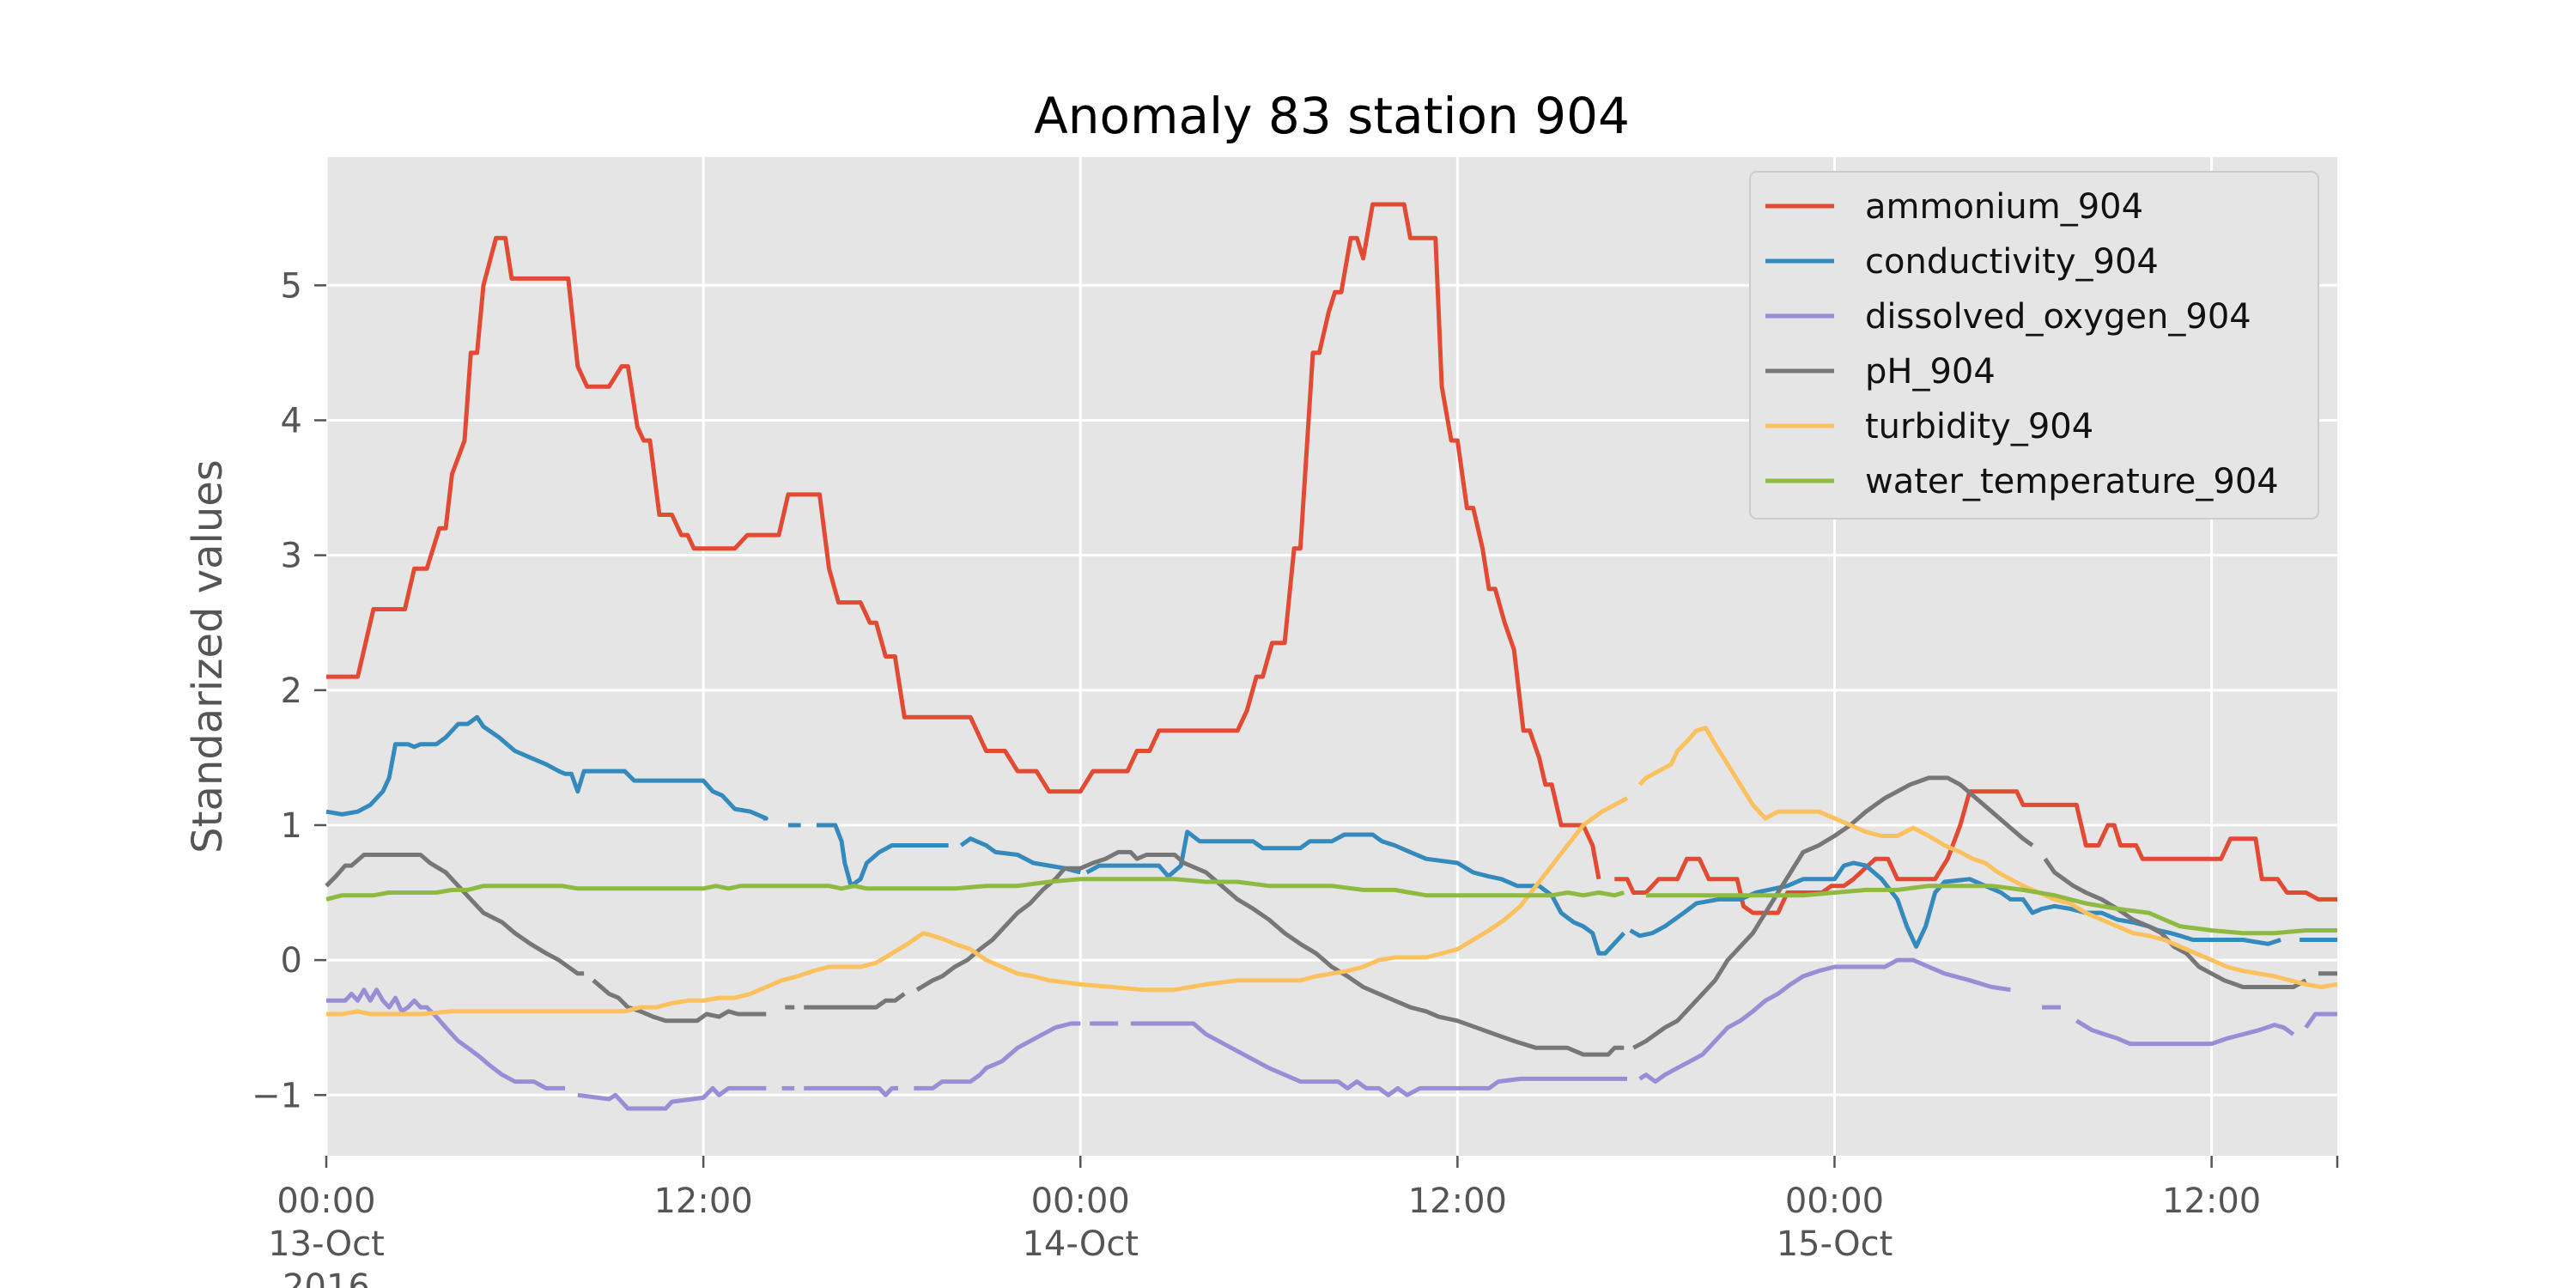 The height and width of the screenshot is (1288, 2576). Describe the element at coordinates (291, 961) in the screenshot. I see `y-tick-label: 0` at that location.